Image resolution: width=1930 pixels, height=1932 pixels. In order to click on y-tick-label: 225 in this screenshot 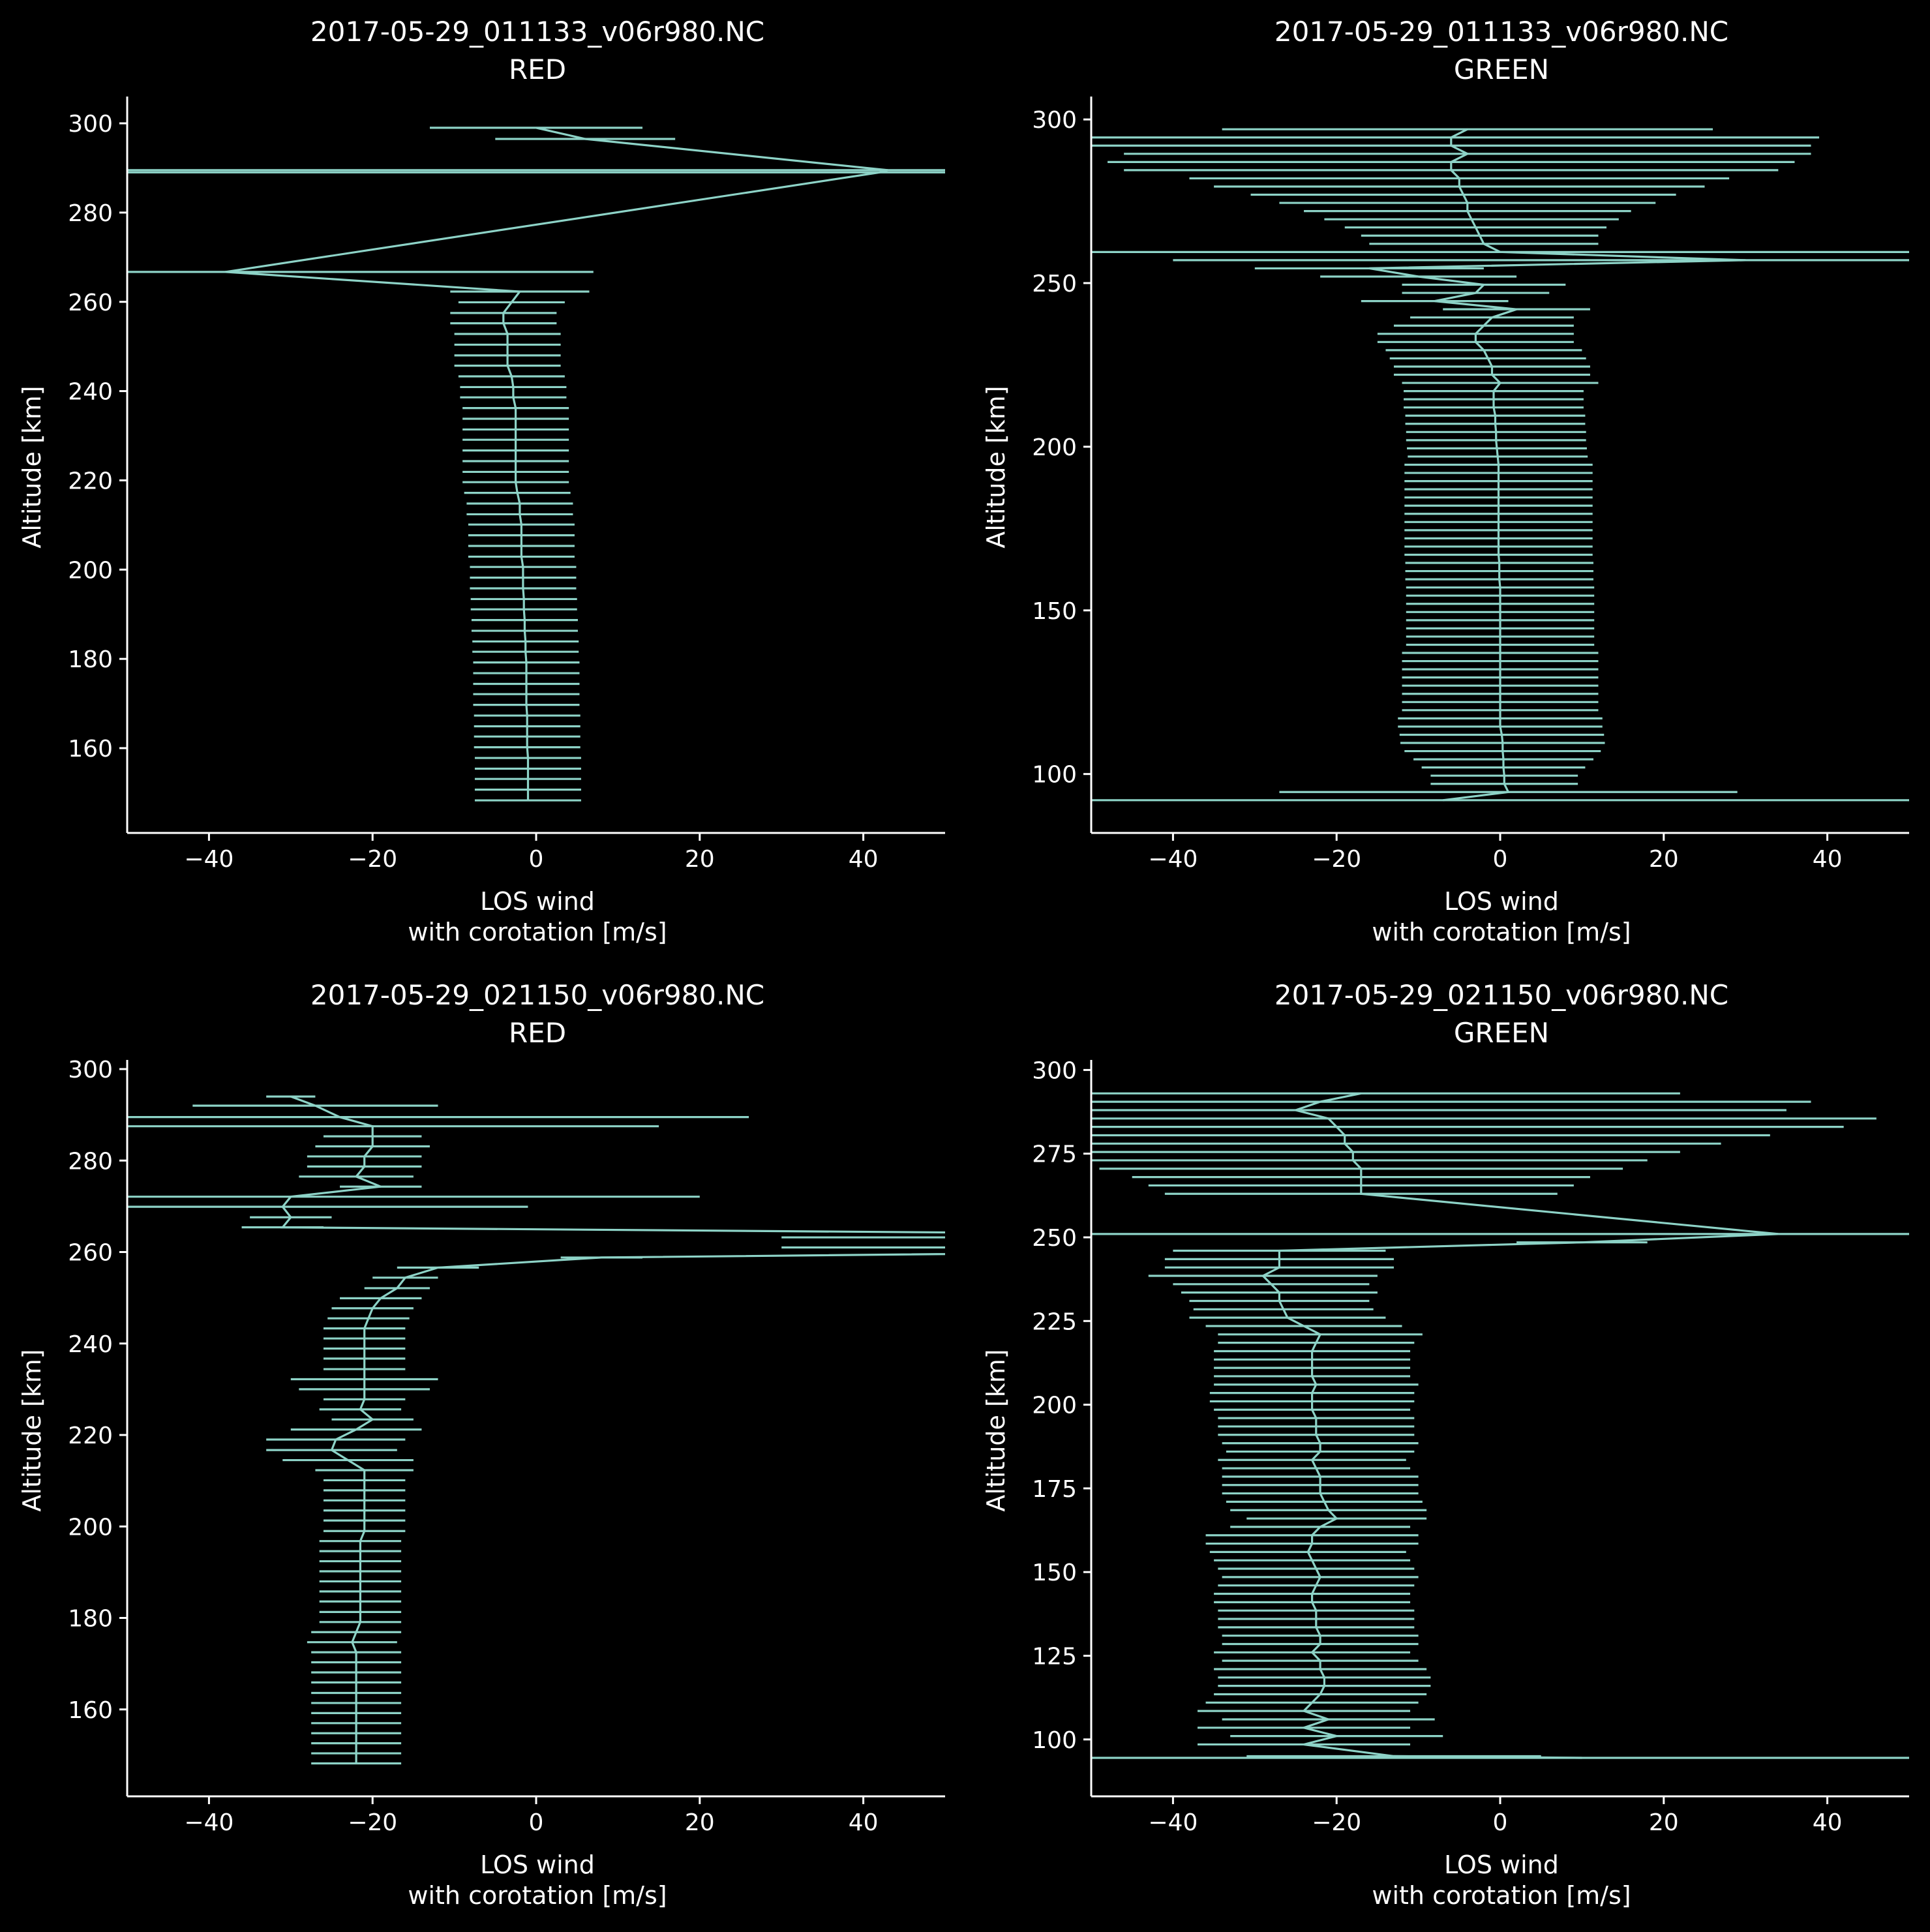, I will do `click(1054, 1321)`.